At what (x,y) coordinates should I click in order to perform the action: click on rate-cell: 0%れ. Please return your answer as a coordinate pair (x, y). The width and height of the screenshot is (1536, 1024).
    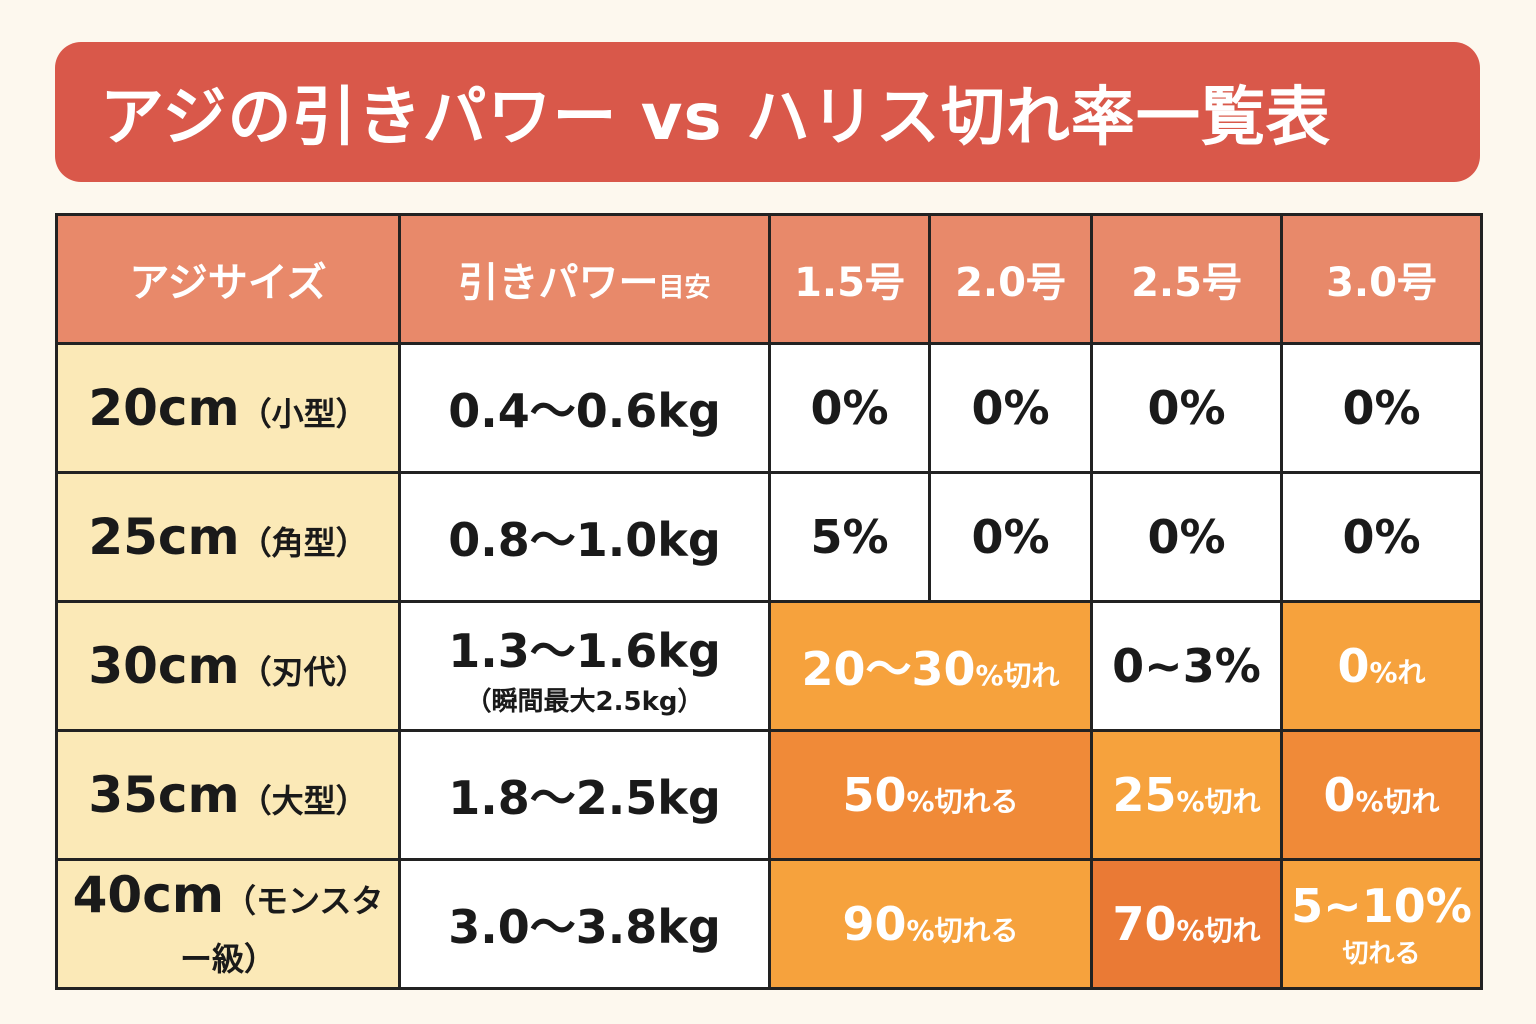
    Looking at the image, I should click on (1381, 666).